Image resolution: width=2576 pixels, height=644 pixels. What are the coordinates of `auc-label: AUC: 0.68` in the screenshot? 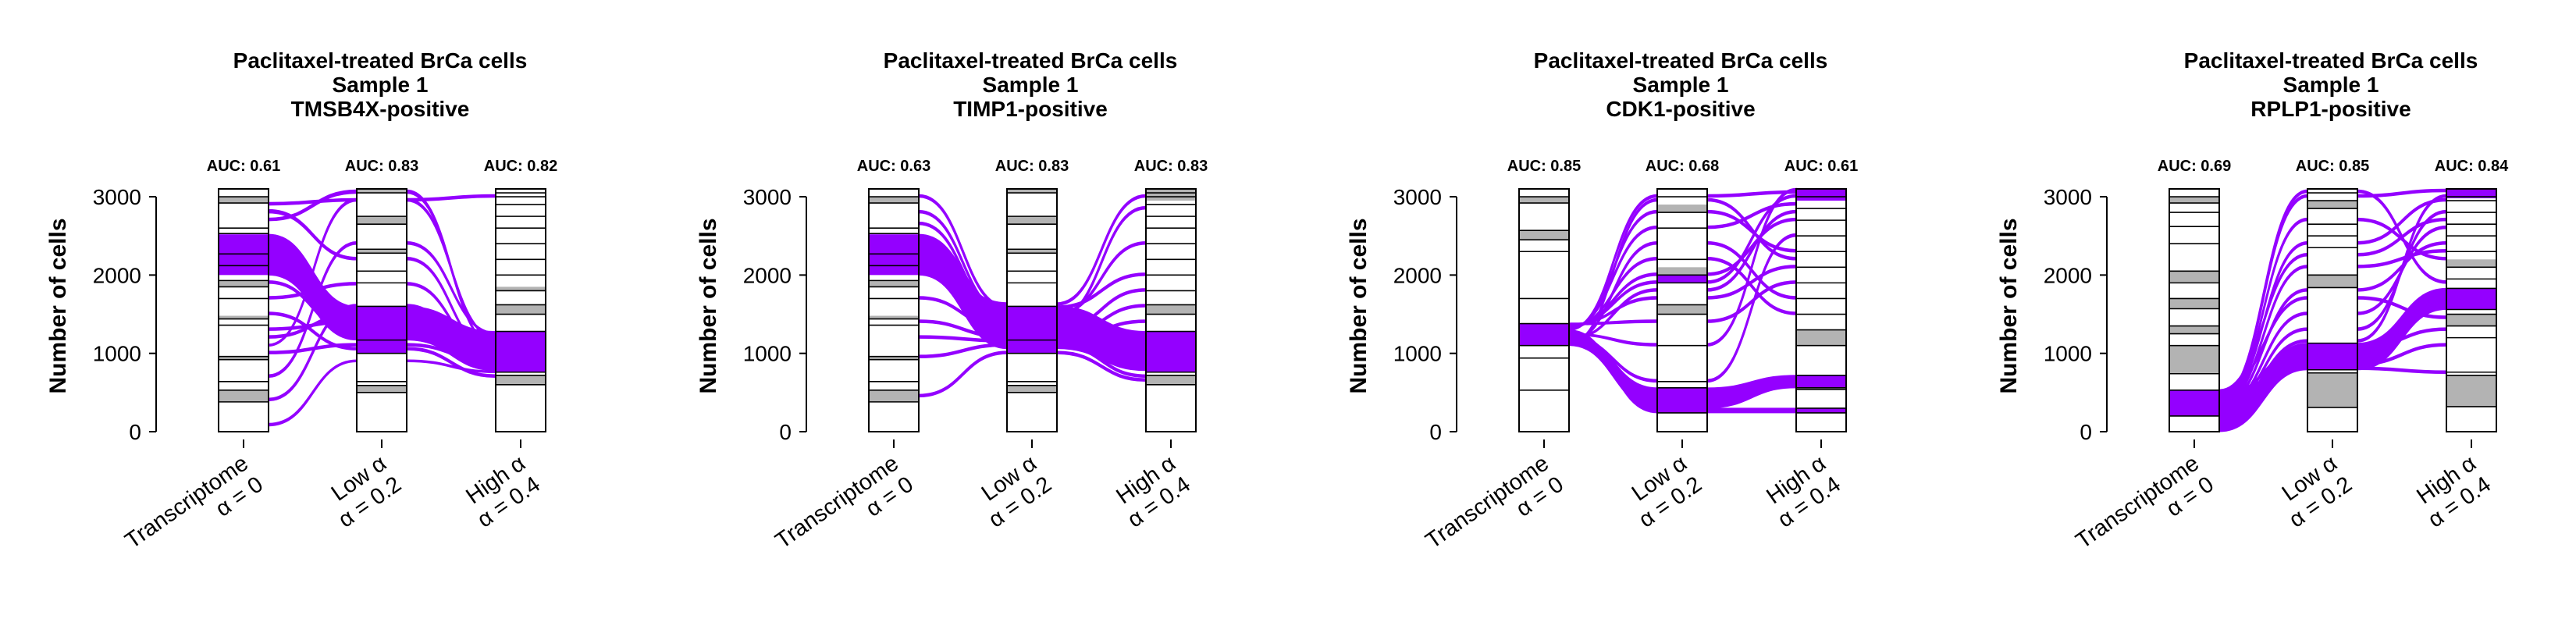 It's located at (1682, 166).